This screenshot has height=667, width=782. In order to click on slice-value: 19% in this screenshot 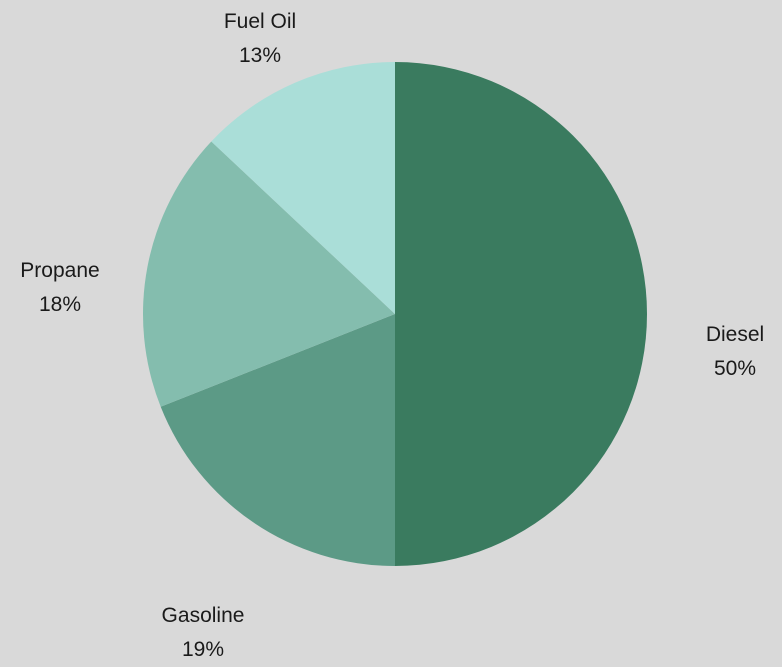, I will do `click(203, 649)`.